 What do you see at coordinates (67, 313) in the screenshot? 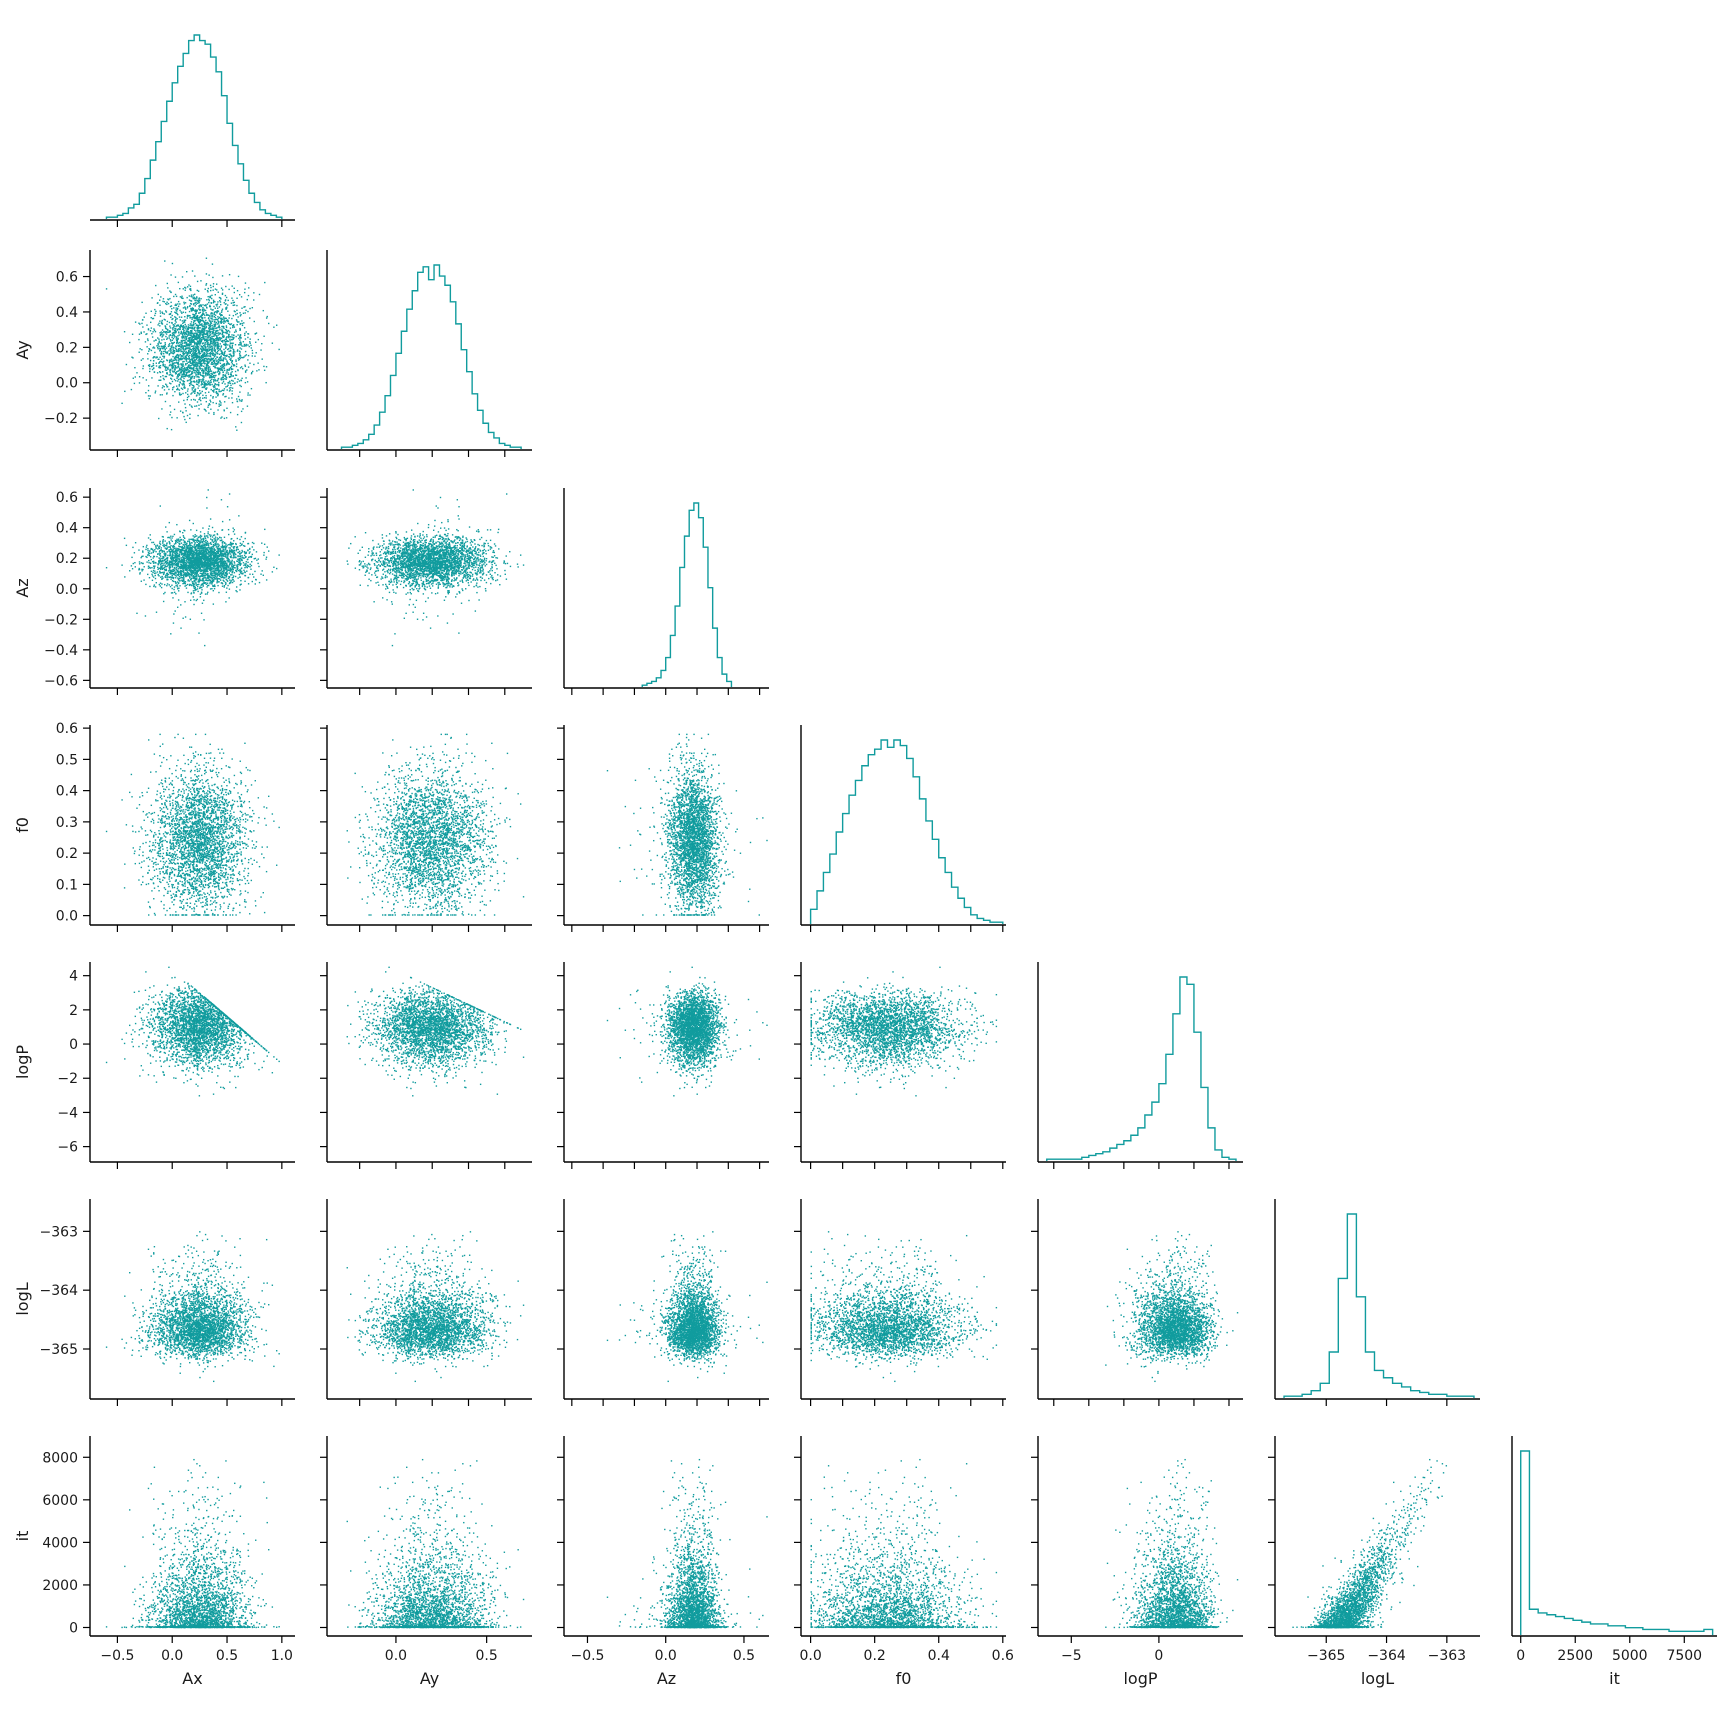
I see `y-tick-label: 0.4` at bounding box center [67, 313].